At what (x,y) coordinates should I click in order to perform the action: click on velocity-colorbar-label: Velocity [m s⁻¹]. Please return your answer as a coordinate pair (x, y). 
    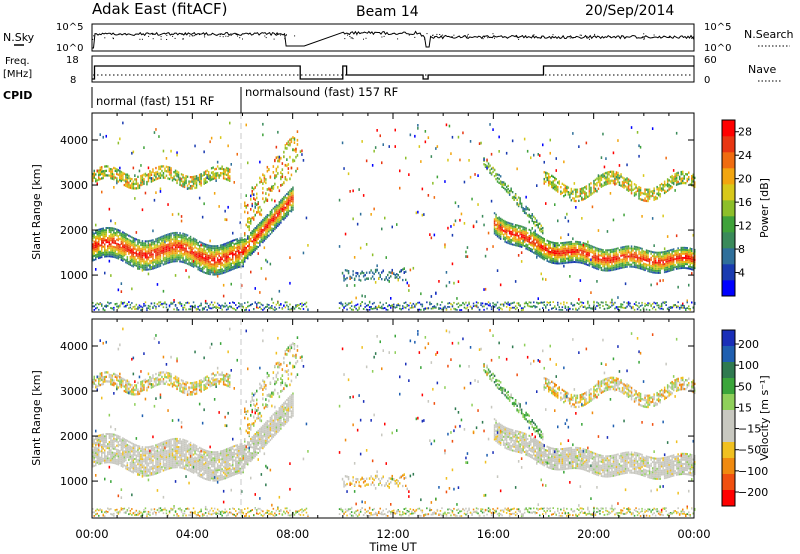
    Looking at the image, I should click on (764, 417).